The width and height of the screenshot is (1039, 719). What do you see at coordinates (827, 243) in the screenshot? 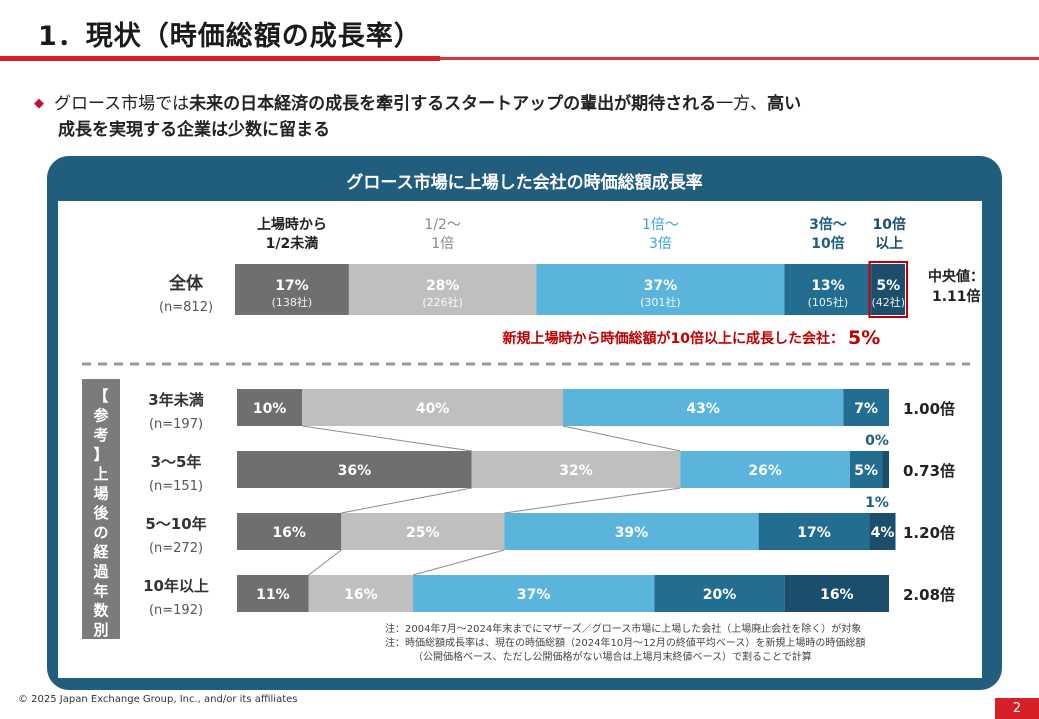
I see `category-header-3-line-1: 10倍` at bounding box center [827, 243].